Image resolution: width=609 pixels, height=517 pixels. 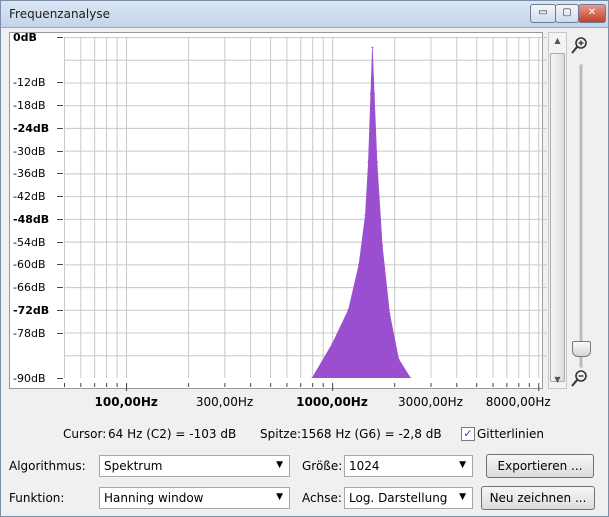 What do you see at coordinates (133, 466) in the screenshot?
I see `algorithm-value: Spektrum` at bounding box center [133, 466].